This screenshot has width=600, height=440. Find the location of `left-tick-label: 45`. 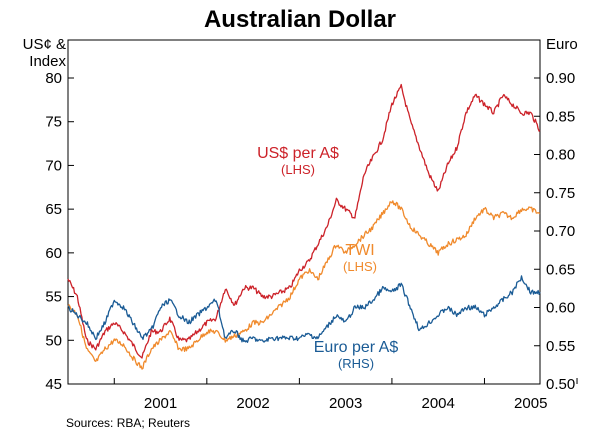

left-tick-label: 45 is located at coordinates (53, 384).